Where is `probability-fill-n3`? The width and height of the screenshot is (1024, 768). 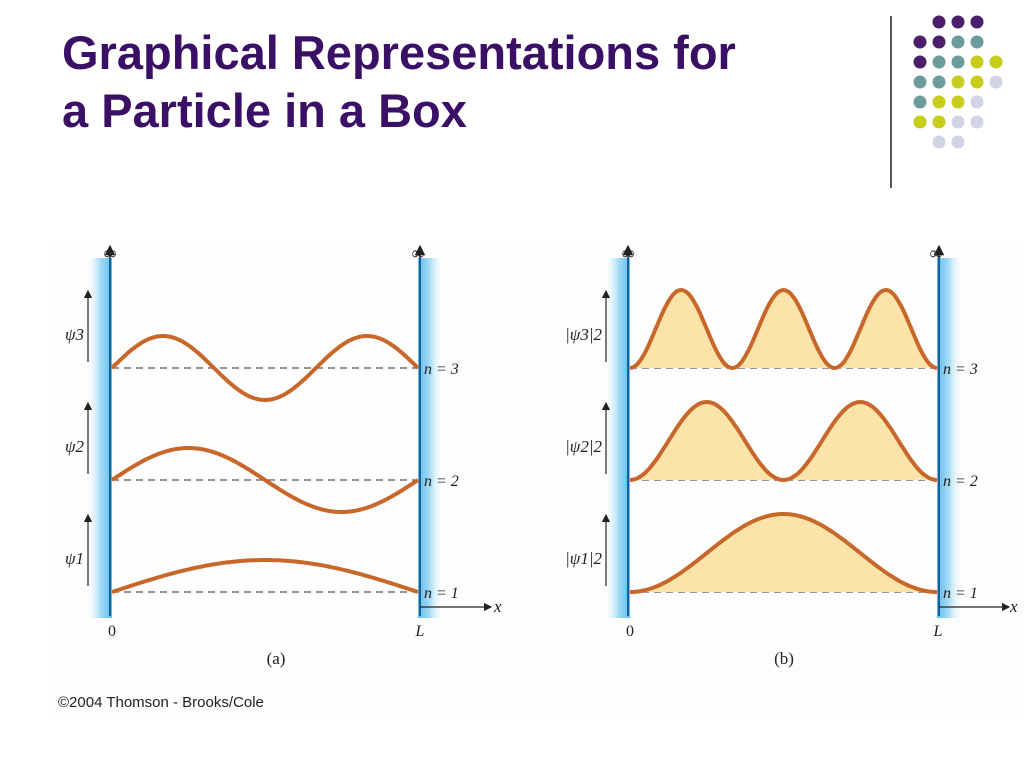 probability-fill-n3 is located at coordinates (783, 329).